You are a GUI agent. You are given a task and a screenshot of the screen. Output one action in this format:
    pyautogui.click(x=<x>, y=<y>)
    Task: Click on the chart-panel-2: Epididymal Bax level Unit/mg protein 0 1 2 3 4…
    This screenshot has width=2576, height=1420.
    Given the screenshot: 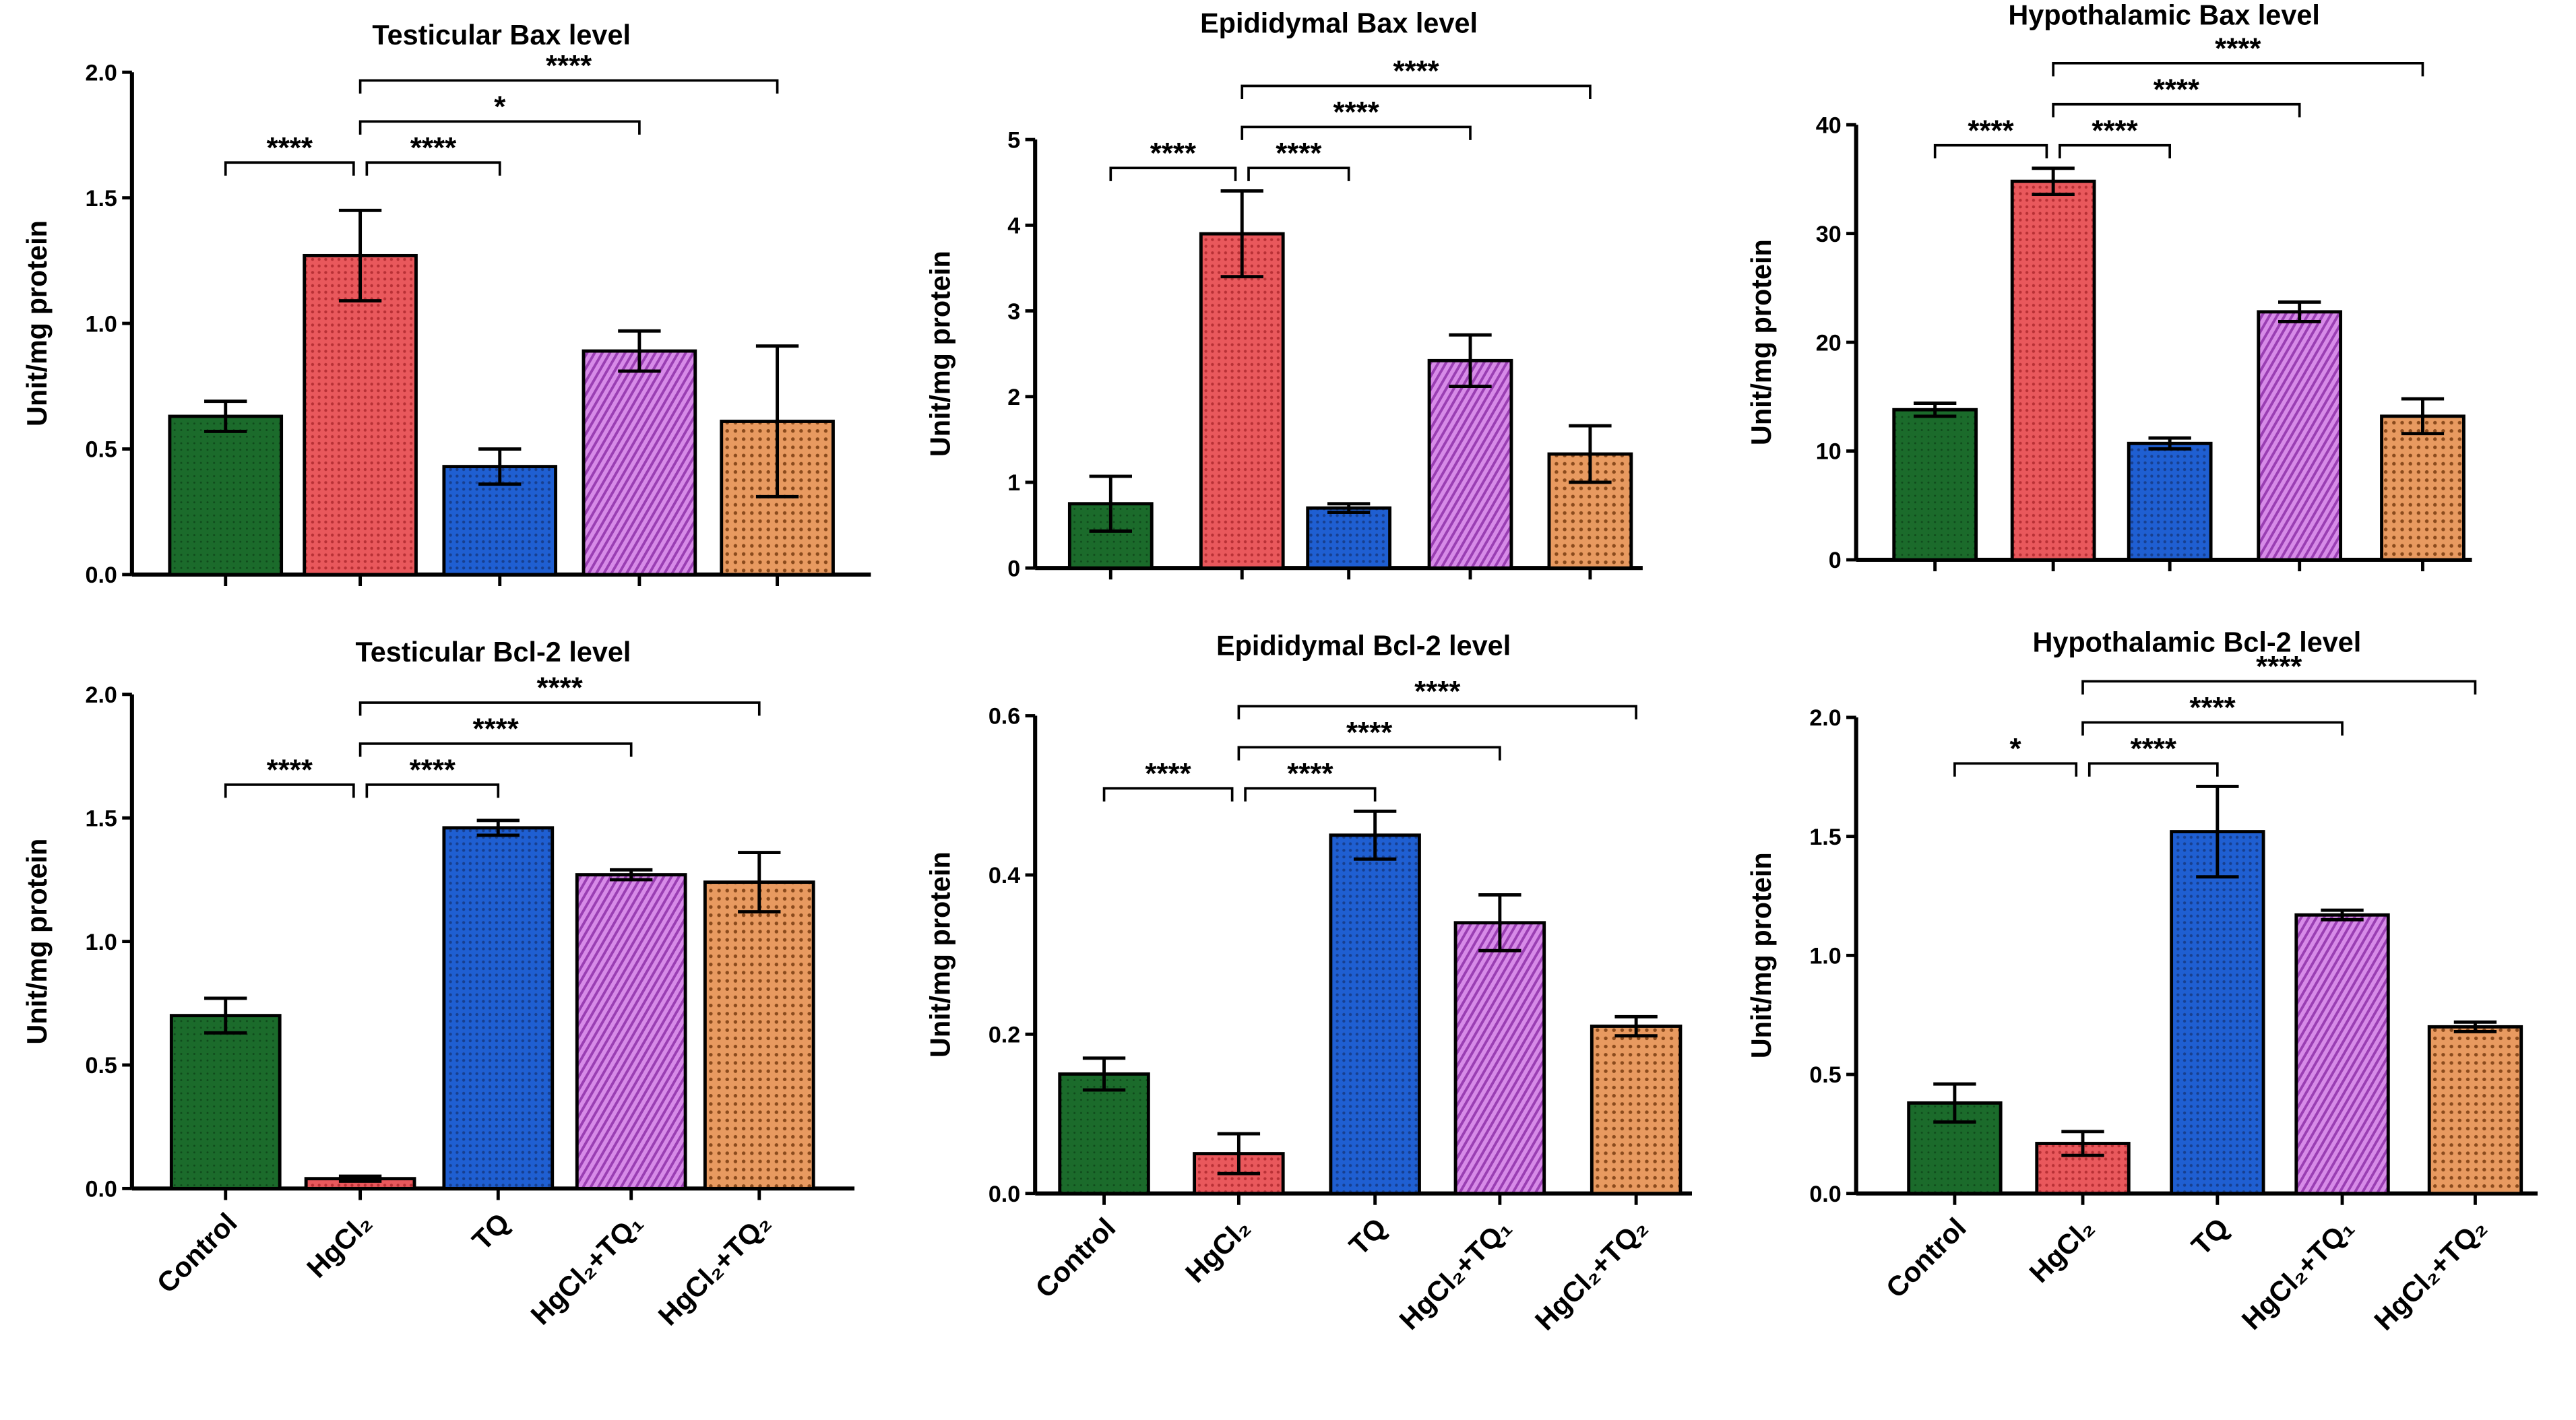 What is the action you would take?
    pyautogui.click(x=1283, y=294)
    